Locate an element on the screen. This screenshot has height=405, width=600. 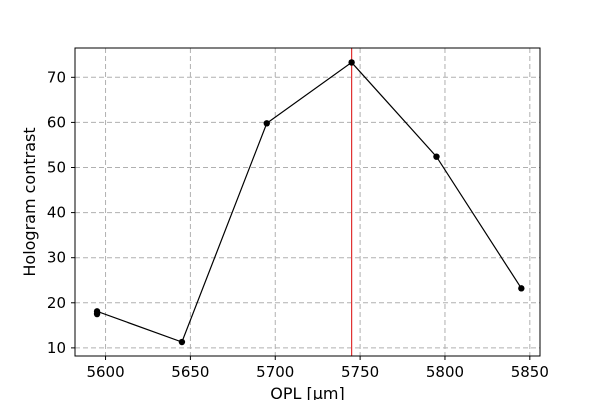
y-axis-ticks: 10 20 30 40 50 60 70 is located at coordinates (61, 212).